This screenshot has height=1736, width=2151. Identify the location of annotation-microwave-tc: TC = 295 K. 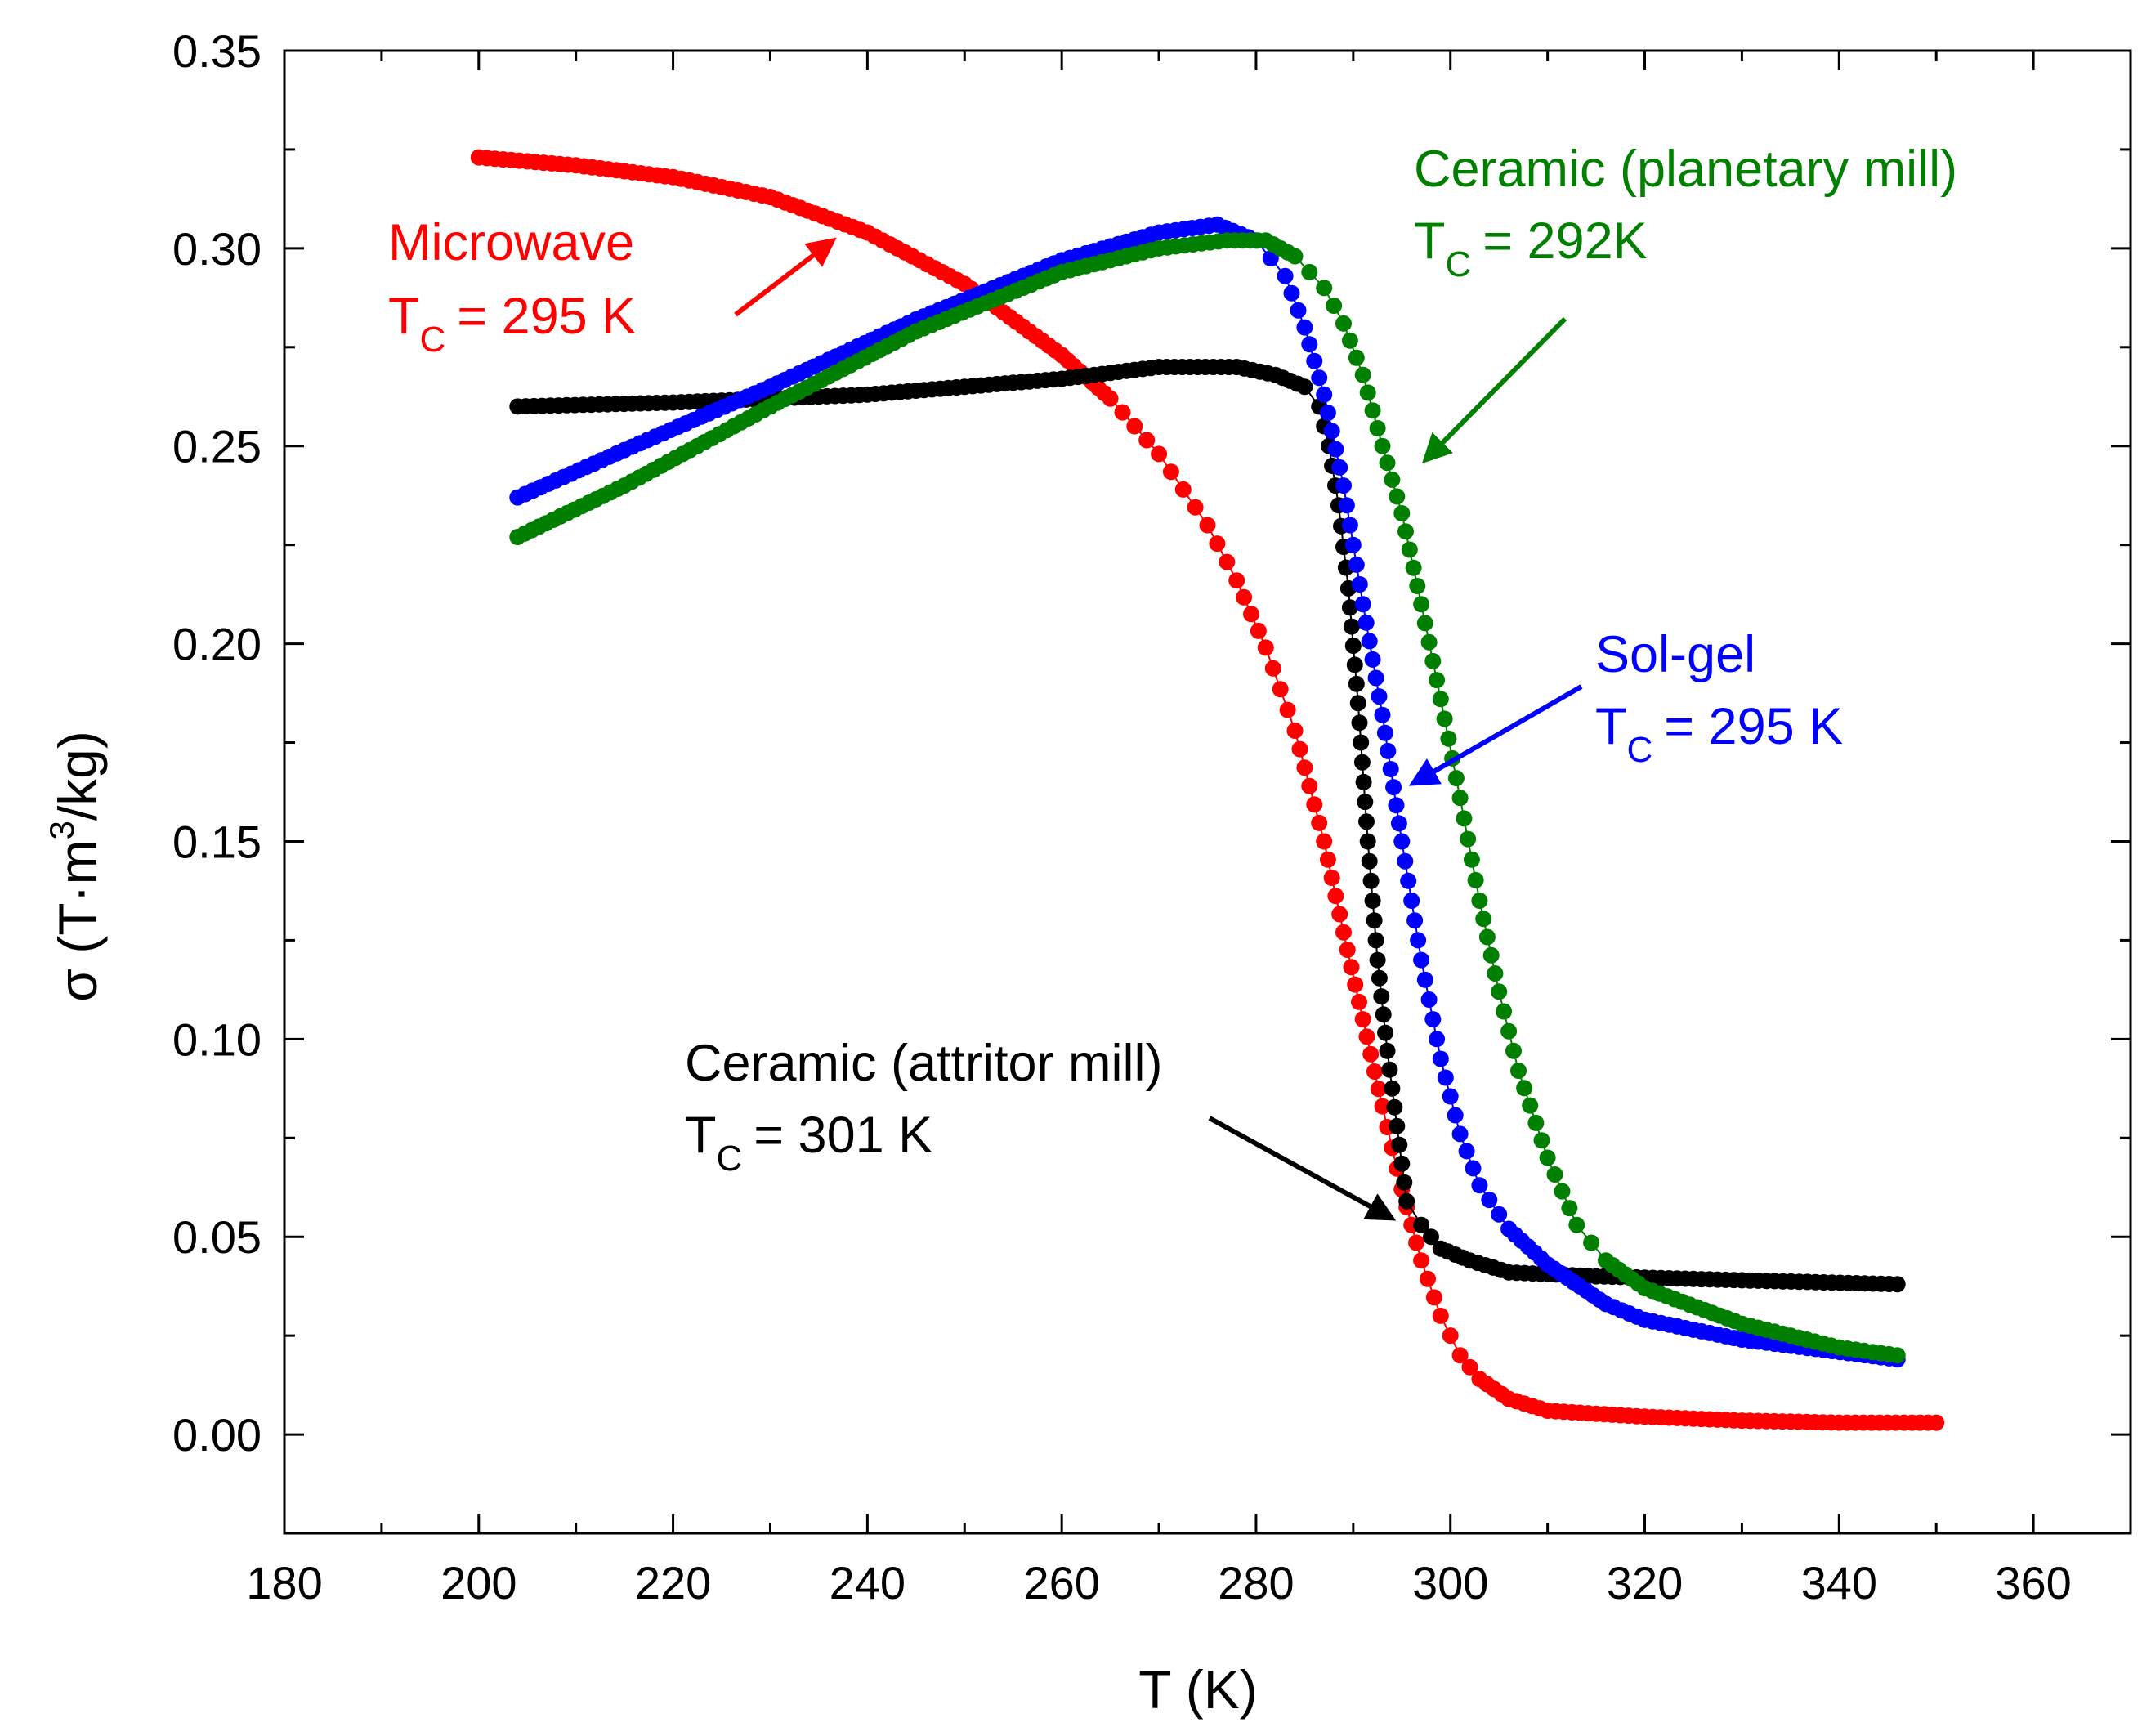
(512, 324).